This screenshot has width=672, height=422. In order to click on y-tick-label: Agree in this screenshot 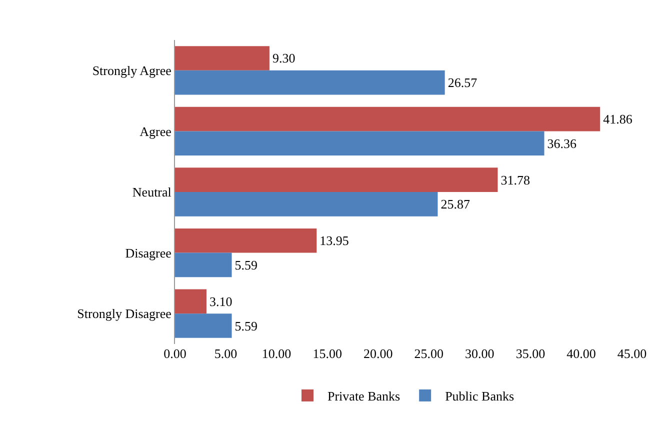, I will do `click(156, 131)`.